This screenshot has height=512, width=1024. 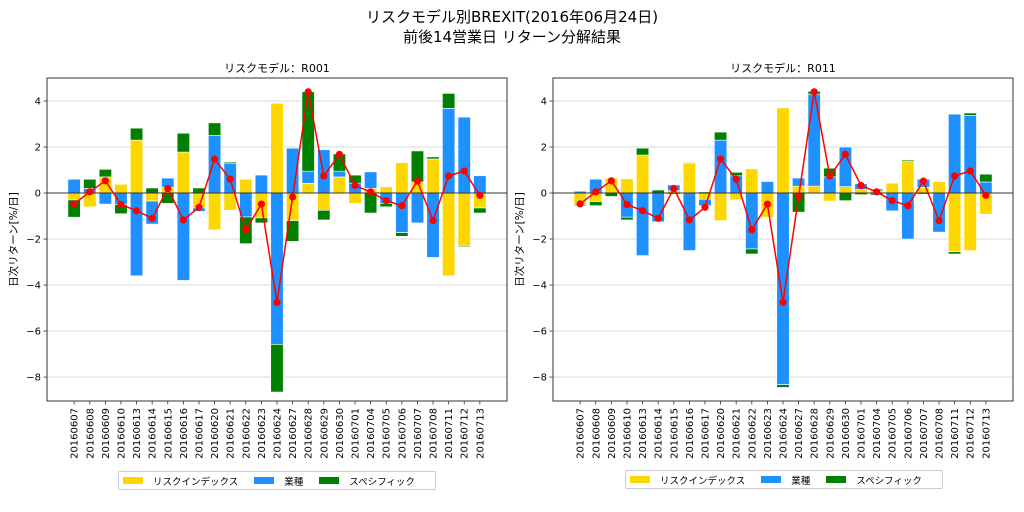 What do you see at coordinates (33, 286) in the screenshot?
I see `y-tick-label: −4` at bounding box center [33, 286].